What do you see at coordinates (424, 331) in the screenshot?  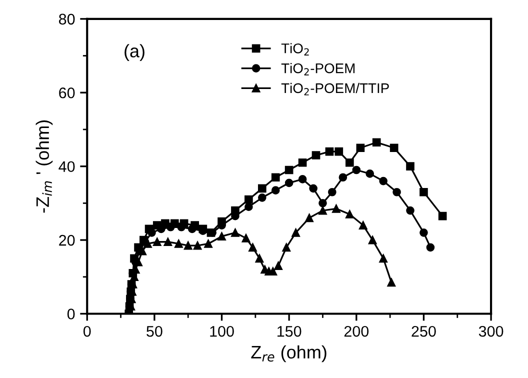 I see `x-tick-label: 250` at bounding box center [424, 331].